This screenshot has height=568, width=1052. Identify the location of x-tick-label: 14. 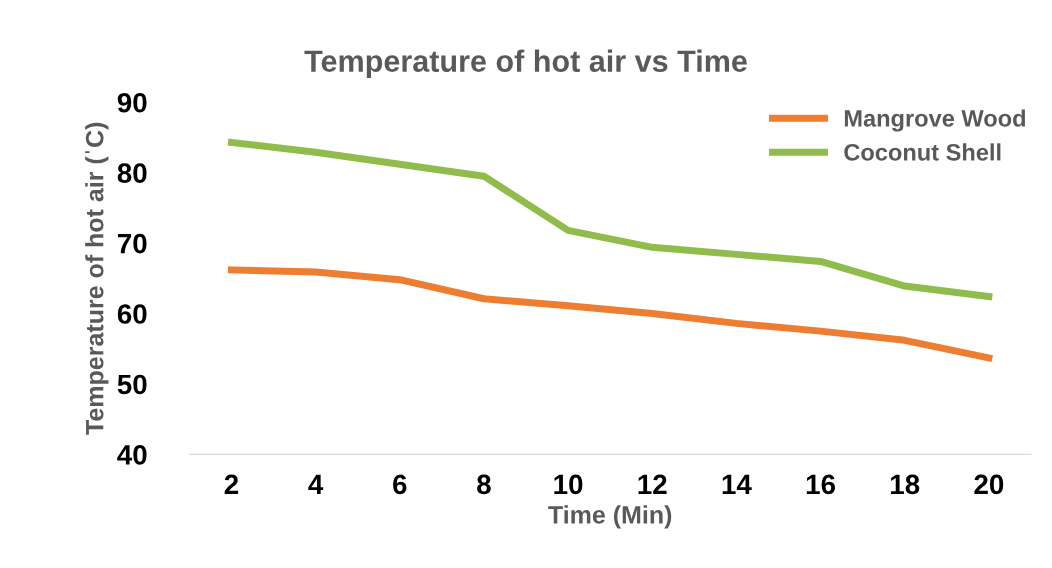
(737, 484).